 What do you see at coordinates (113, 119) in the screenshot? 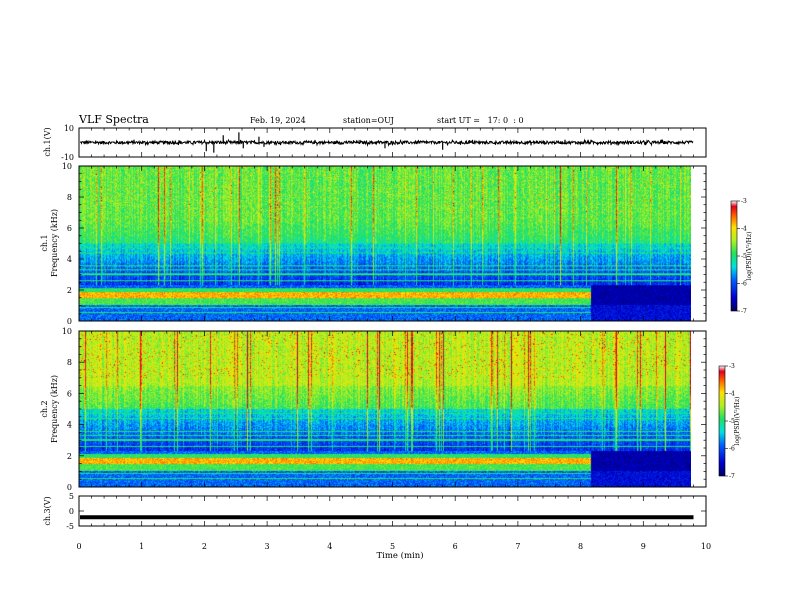
I see `figure-title: VLF Spectra` at bounding box center [113, 119].